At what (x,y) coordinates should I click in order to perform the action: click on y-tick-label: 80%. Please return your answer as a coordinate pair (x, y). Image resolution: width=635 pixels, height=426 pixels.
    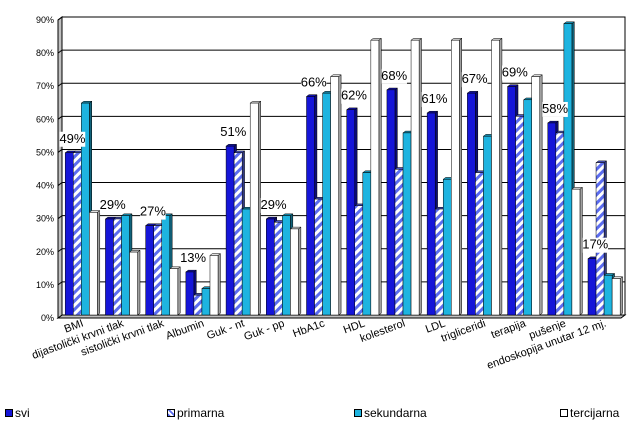
    Looking at the image, I should click on (45, 53).